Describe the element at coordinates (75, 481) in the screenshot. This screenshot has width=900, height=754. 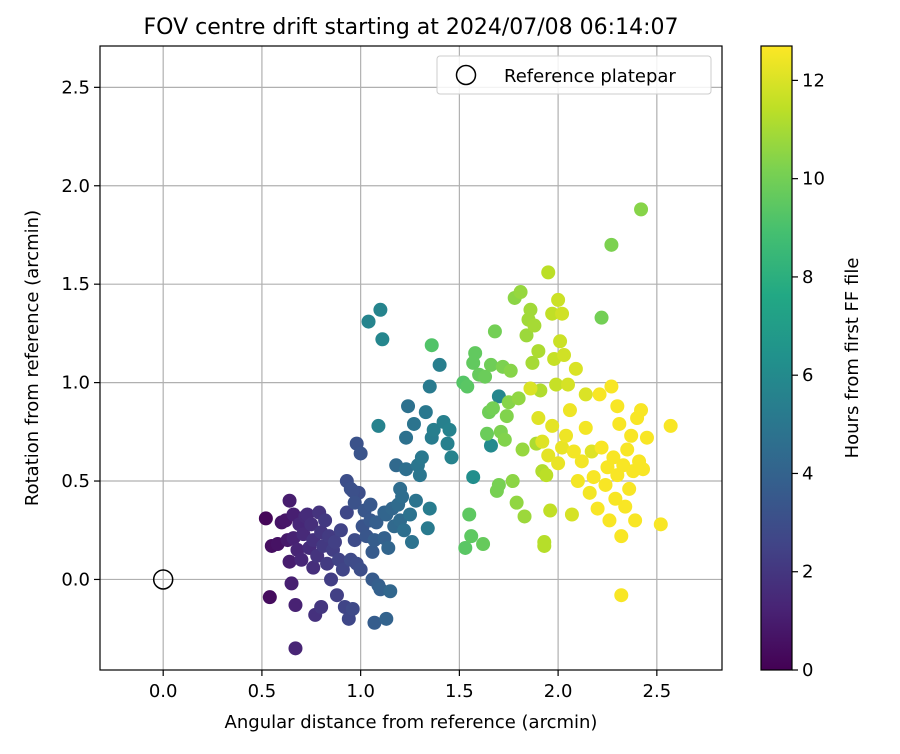
I see `y-tick-label: 0.5` at that location.